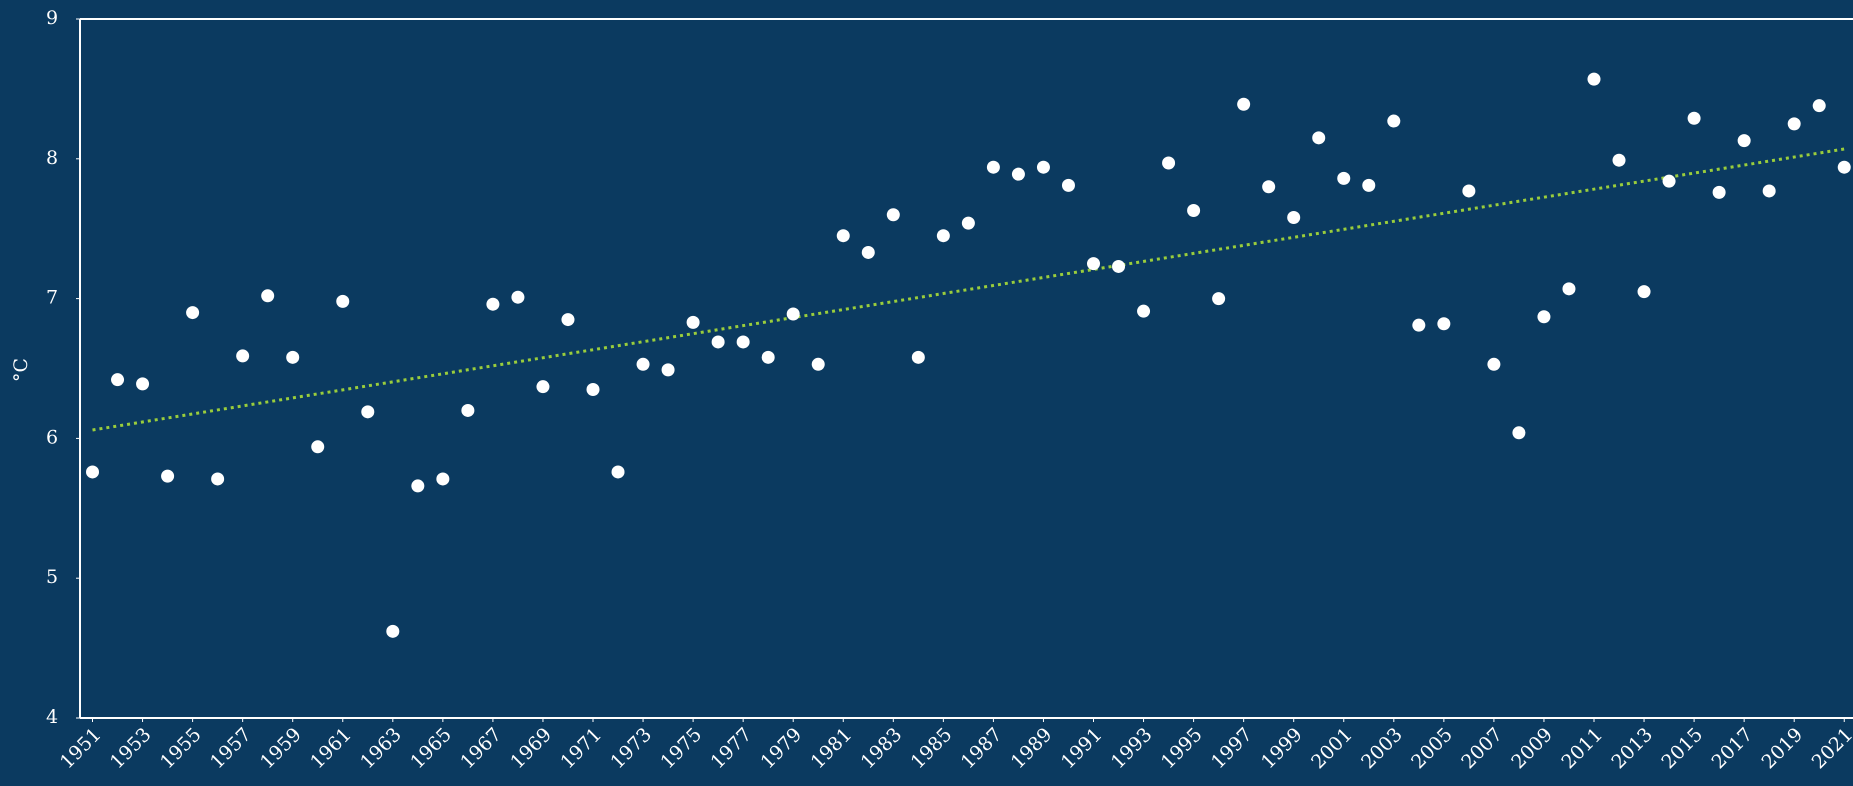  Describe the element at coordinates (52, 298) in the screenshot. I see `y-tick-label: 7` at that location.